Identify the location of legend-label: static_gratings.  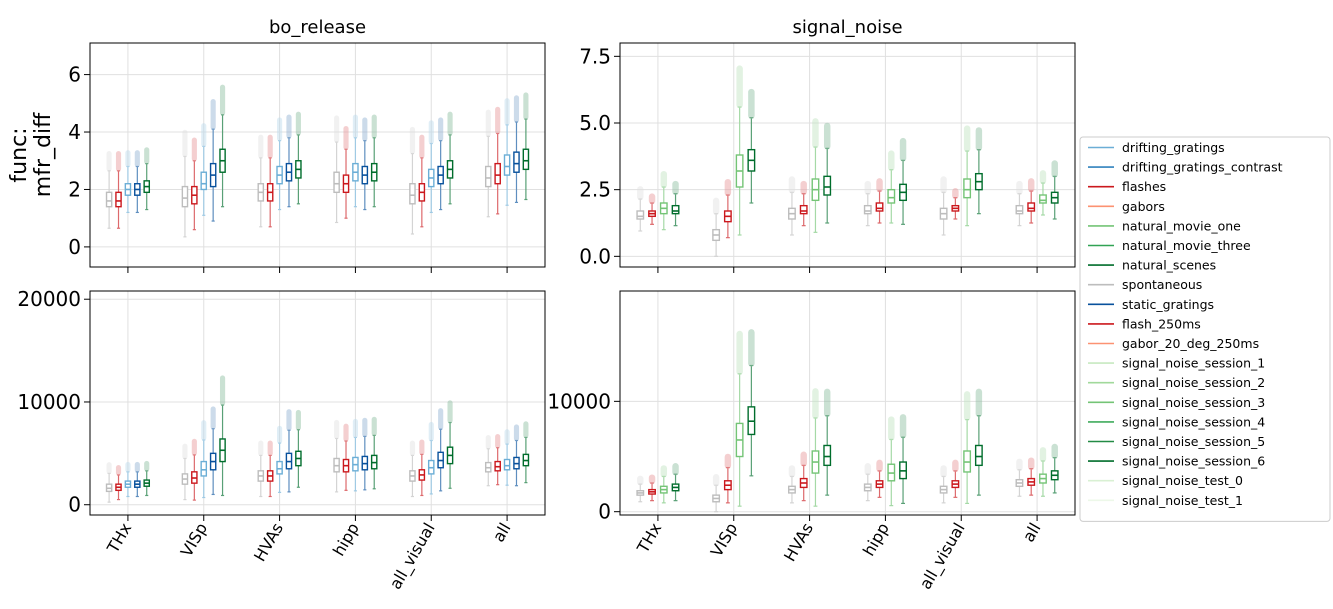
(1168, 304).